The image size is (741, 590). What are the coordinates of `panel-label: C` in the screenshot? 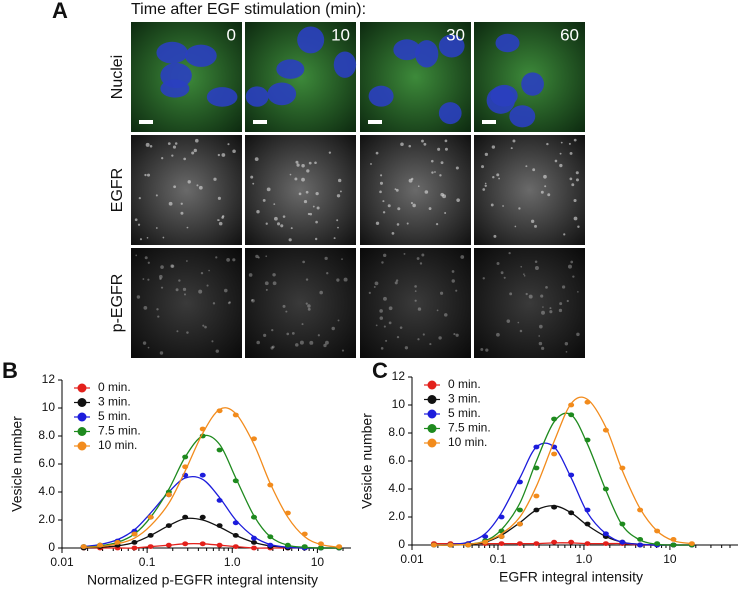 It's located at (380, 370).